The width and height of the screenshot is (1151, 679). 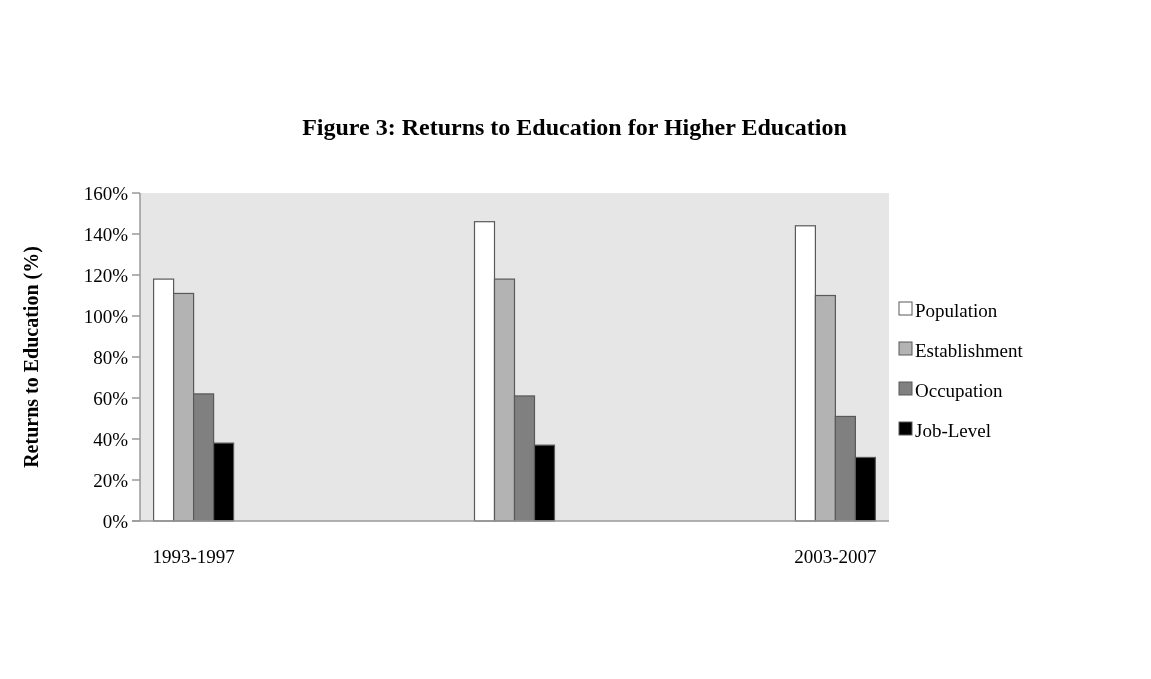 What do you see at coordinates (956, 310) in the screenshot?
I see `legend-label: Population` at bounding box center [956, 310].